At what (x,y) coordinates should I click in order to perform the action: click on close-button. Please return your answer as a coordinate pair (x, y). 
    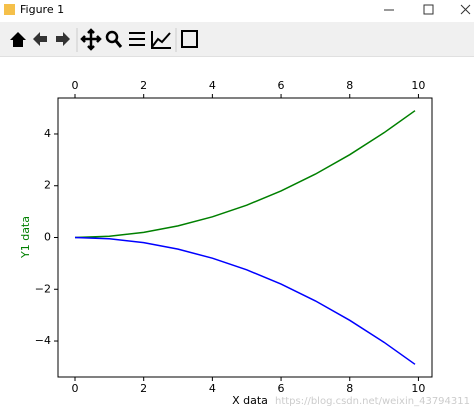
    Looking at the image, I should click on (465, 9).